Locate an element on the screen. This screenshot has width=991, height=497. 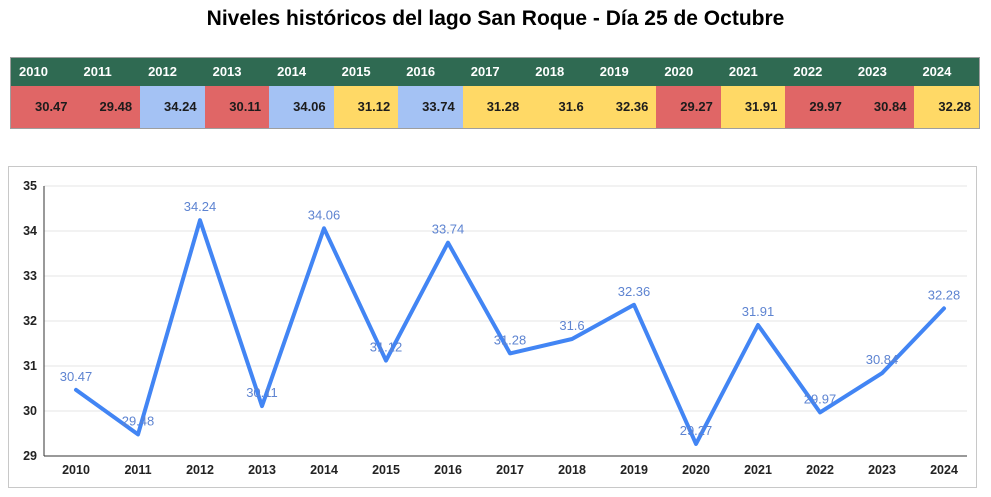
x-tick-label: 2017 is located at coordinates (510, 470).